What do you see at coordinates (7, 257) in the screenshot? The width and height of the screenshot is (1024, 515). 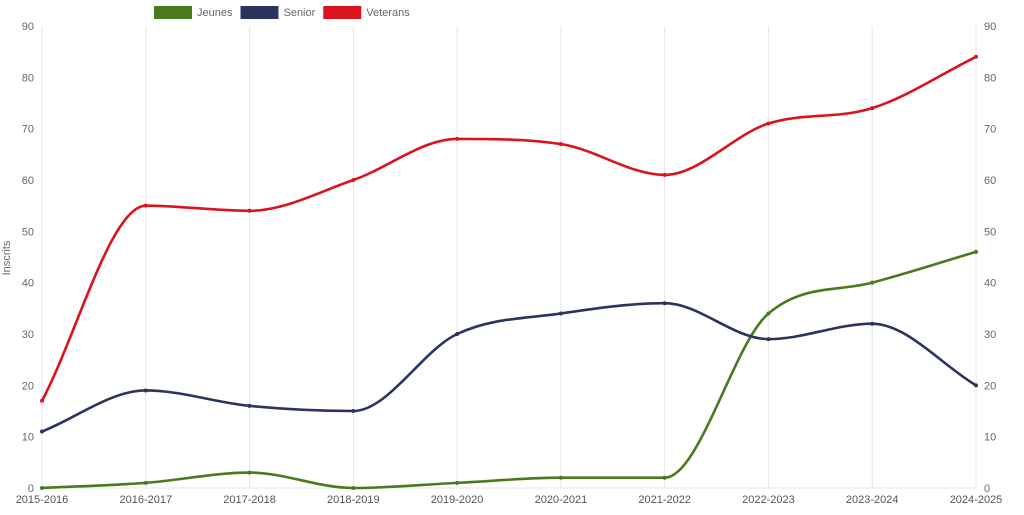 I see `y-axis-label: Inscrits` at bounding box center [7, 257].